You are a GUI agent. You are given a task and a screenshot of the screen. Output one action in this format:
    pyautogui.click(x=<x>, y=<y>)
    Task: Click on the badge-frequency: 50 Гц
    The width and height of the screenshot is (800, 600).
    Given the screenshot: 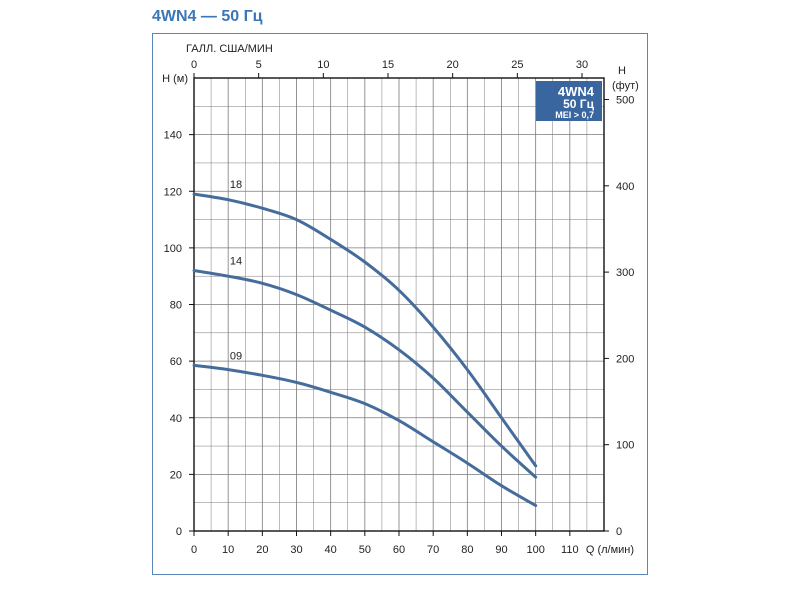 What is the action you would take?
    pyautogui.click(x=578, y=104)
    